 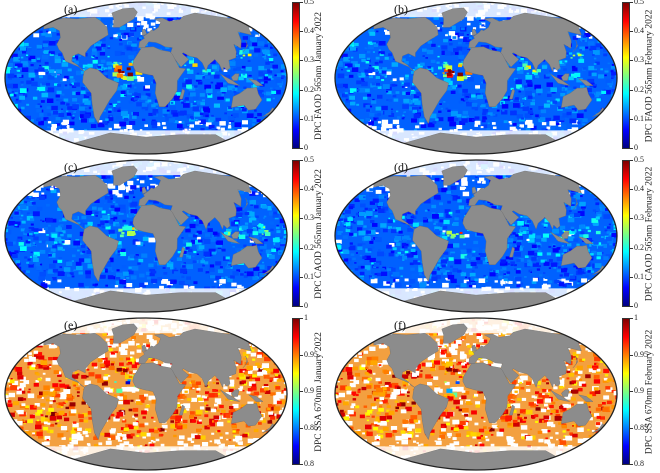 What do you see at coordinates (319, 75) in the screenshot?
I see `colorbar-title: DPC FAOD 565nm January 2022` at bounding box center [319, 75].